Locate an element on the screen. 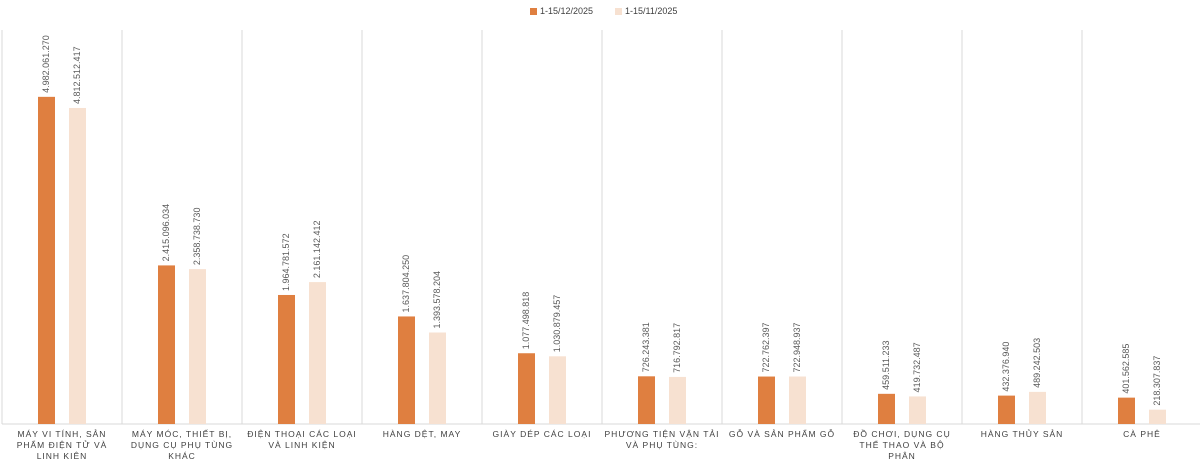  value-label: 722.762.397 is located at coordinates (766, 347).